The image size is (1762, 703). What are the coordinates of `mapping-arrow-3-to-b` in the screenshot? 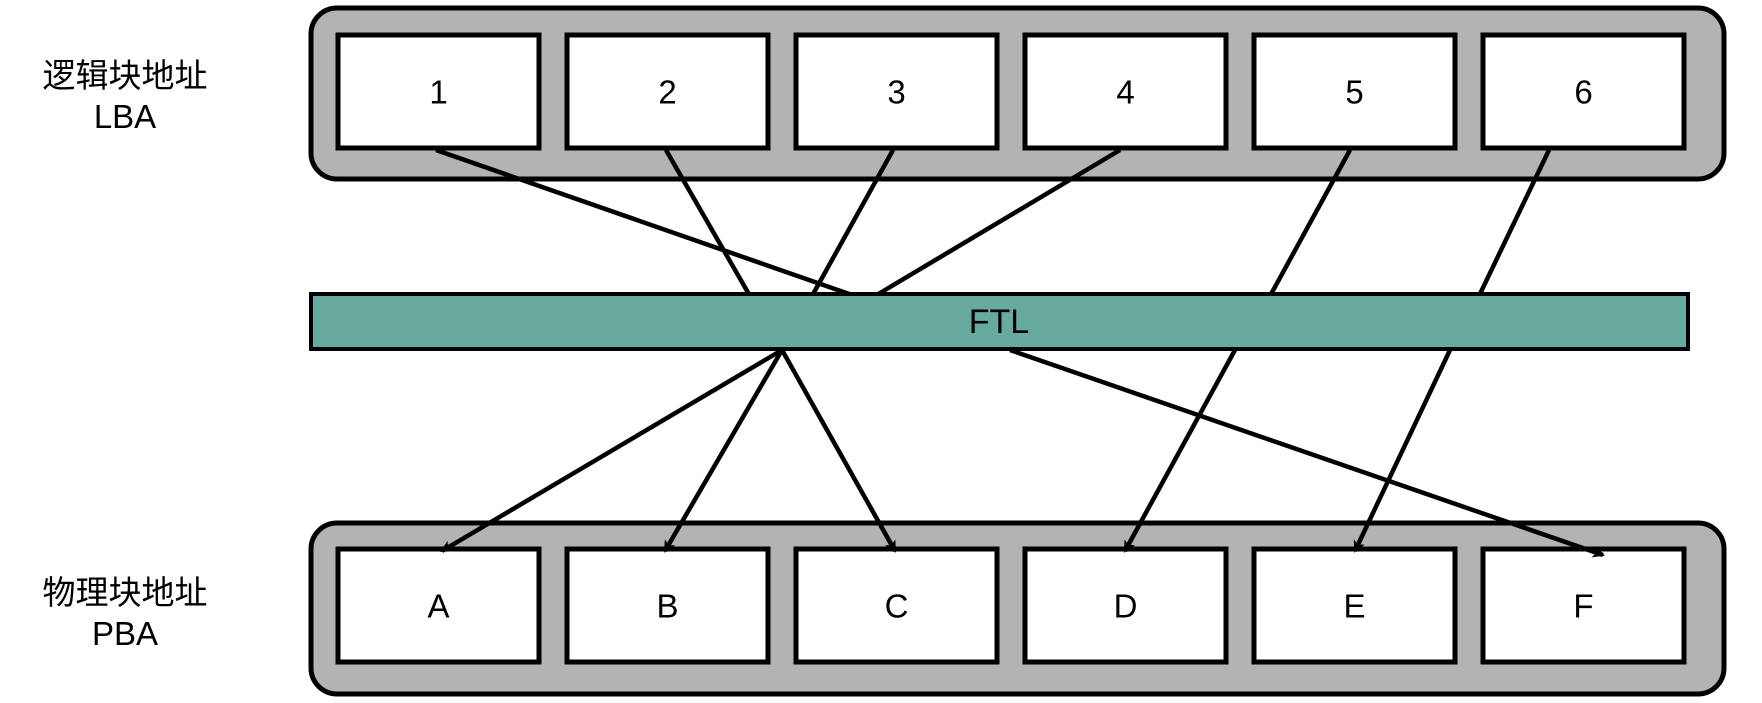 It's located at (723, 450).